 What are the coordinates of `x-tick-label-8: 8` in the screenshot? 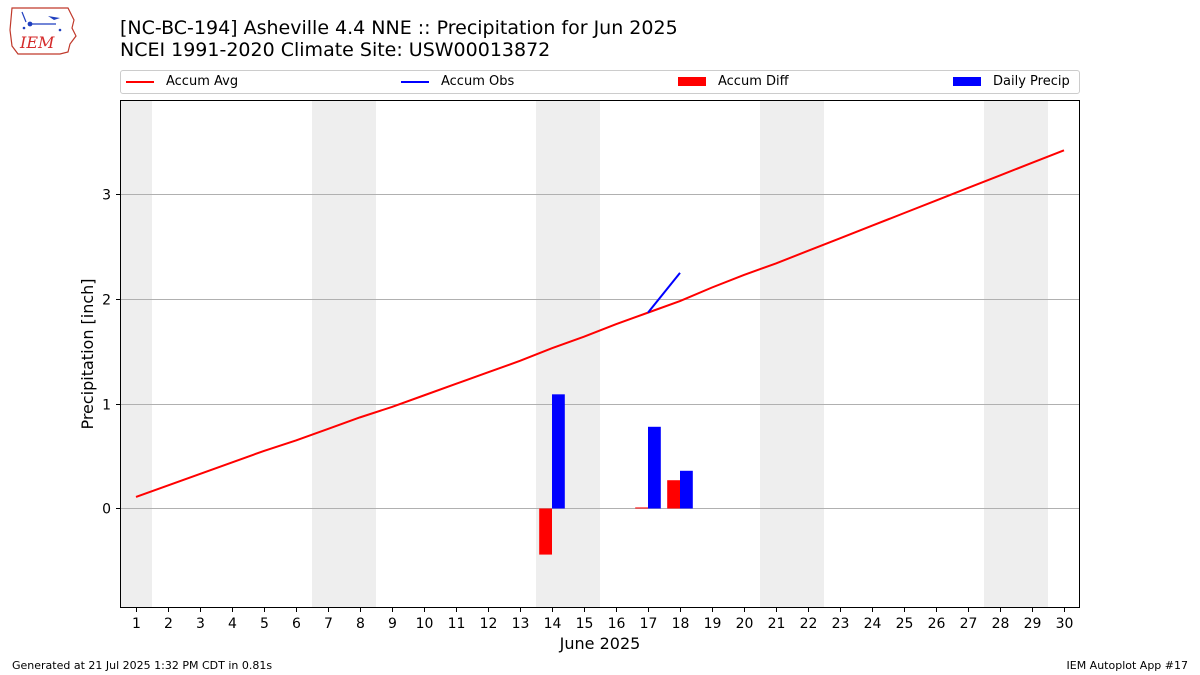 It's located at (360, 624).